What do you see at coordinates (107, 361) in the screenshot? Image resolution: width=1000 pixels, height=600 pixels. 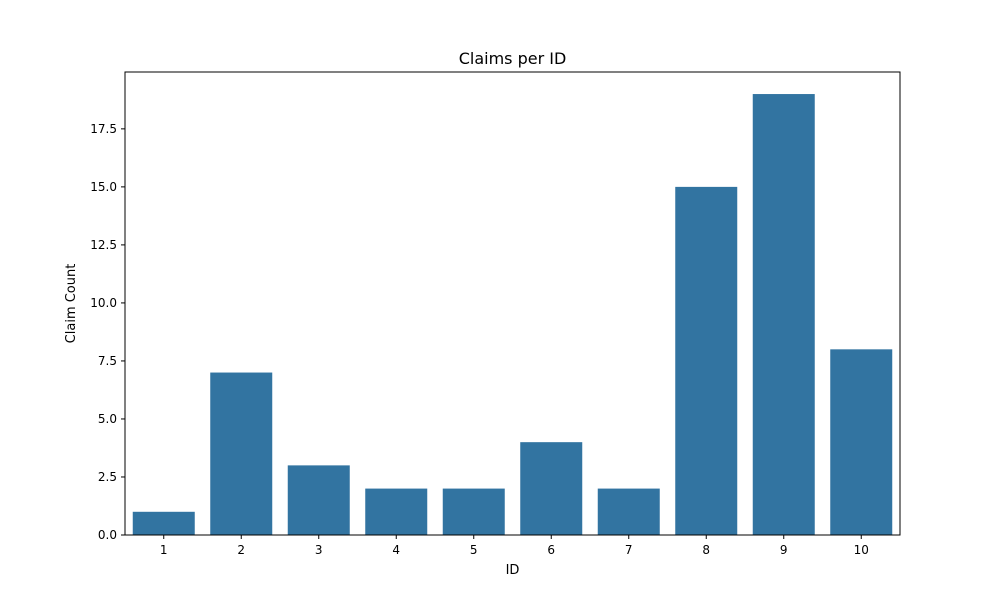 I see `y-tick-label: 7.5` at bounding box center [107, 361].